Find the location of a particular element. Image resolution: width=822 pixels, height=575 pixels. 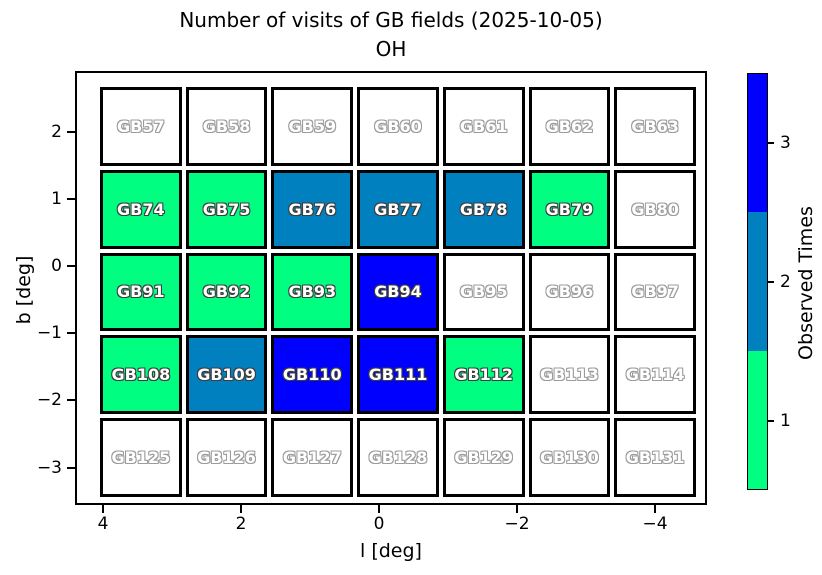

field-label: GB94 is located at coordinates (398, 292).